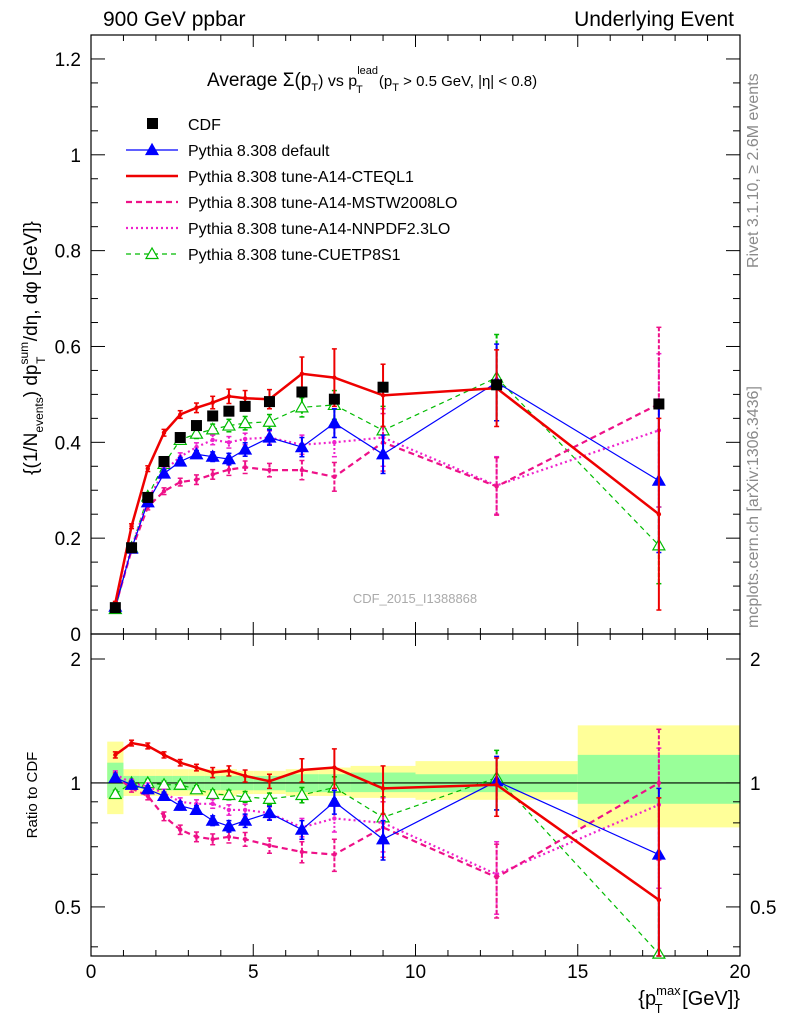  Describe the element at coordinates (75, 784) in the screenshot. I see `ratio-y-tick-label: 1` at that location.